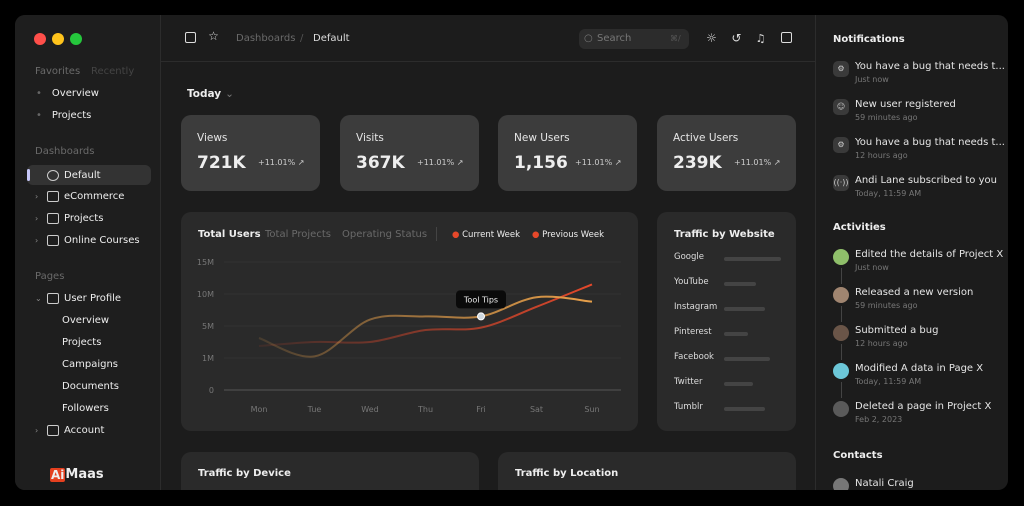 This screenshot has height=506, width=1024. What do you see at coordinates (918, 266) in the screenshot?
I see `activity-item: Edited the details of Project X Just now` at bounding box center [918, 266].